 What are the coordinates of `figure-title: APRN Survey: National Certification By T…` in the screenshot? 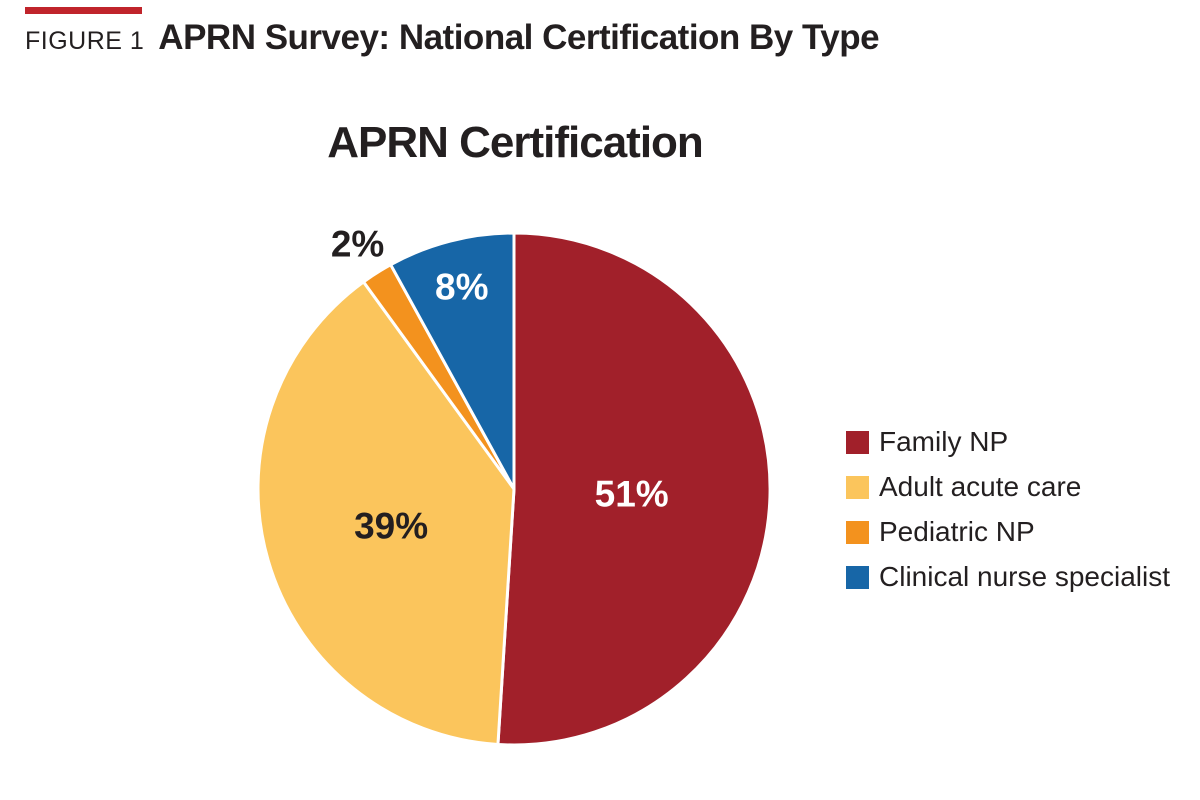 It's located at (519, 37).